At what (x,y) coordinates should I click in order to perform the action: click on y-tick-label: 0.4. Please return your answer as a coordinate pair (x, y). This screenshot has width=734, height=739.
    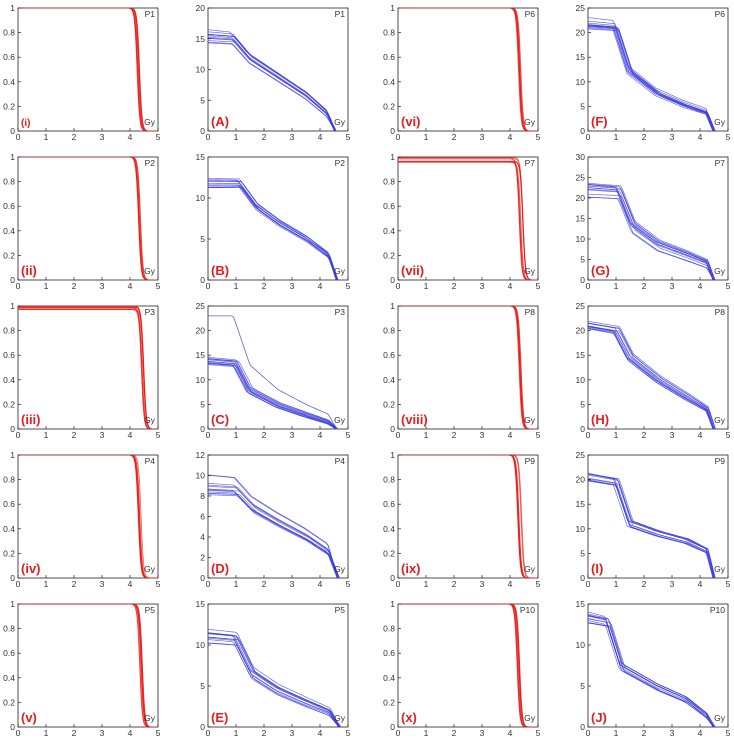
    Looking at the image, I should click on (389, 678).